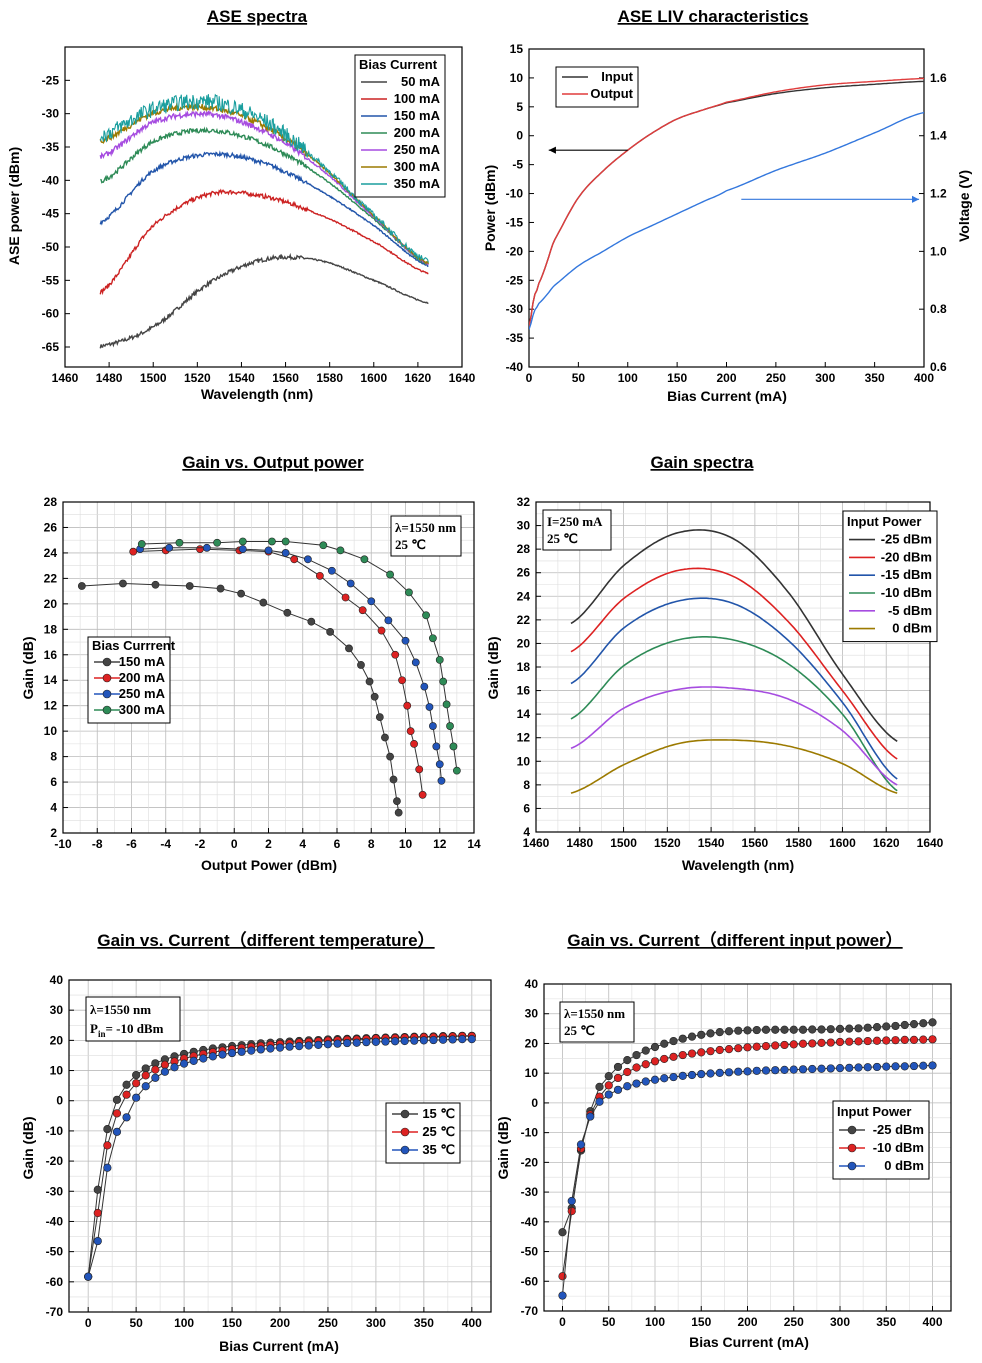 The height and width of the screenshot is (1363, 982). Describe the element at coordinates (912, 628) in the screenshot. I see `legend-label: 0 dBm` at that location.